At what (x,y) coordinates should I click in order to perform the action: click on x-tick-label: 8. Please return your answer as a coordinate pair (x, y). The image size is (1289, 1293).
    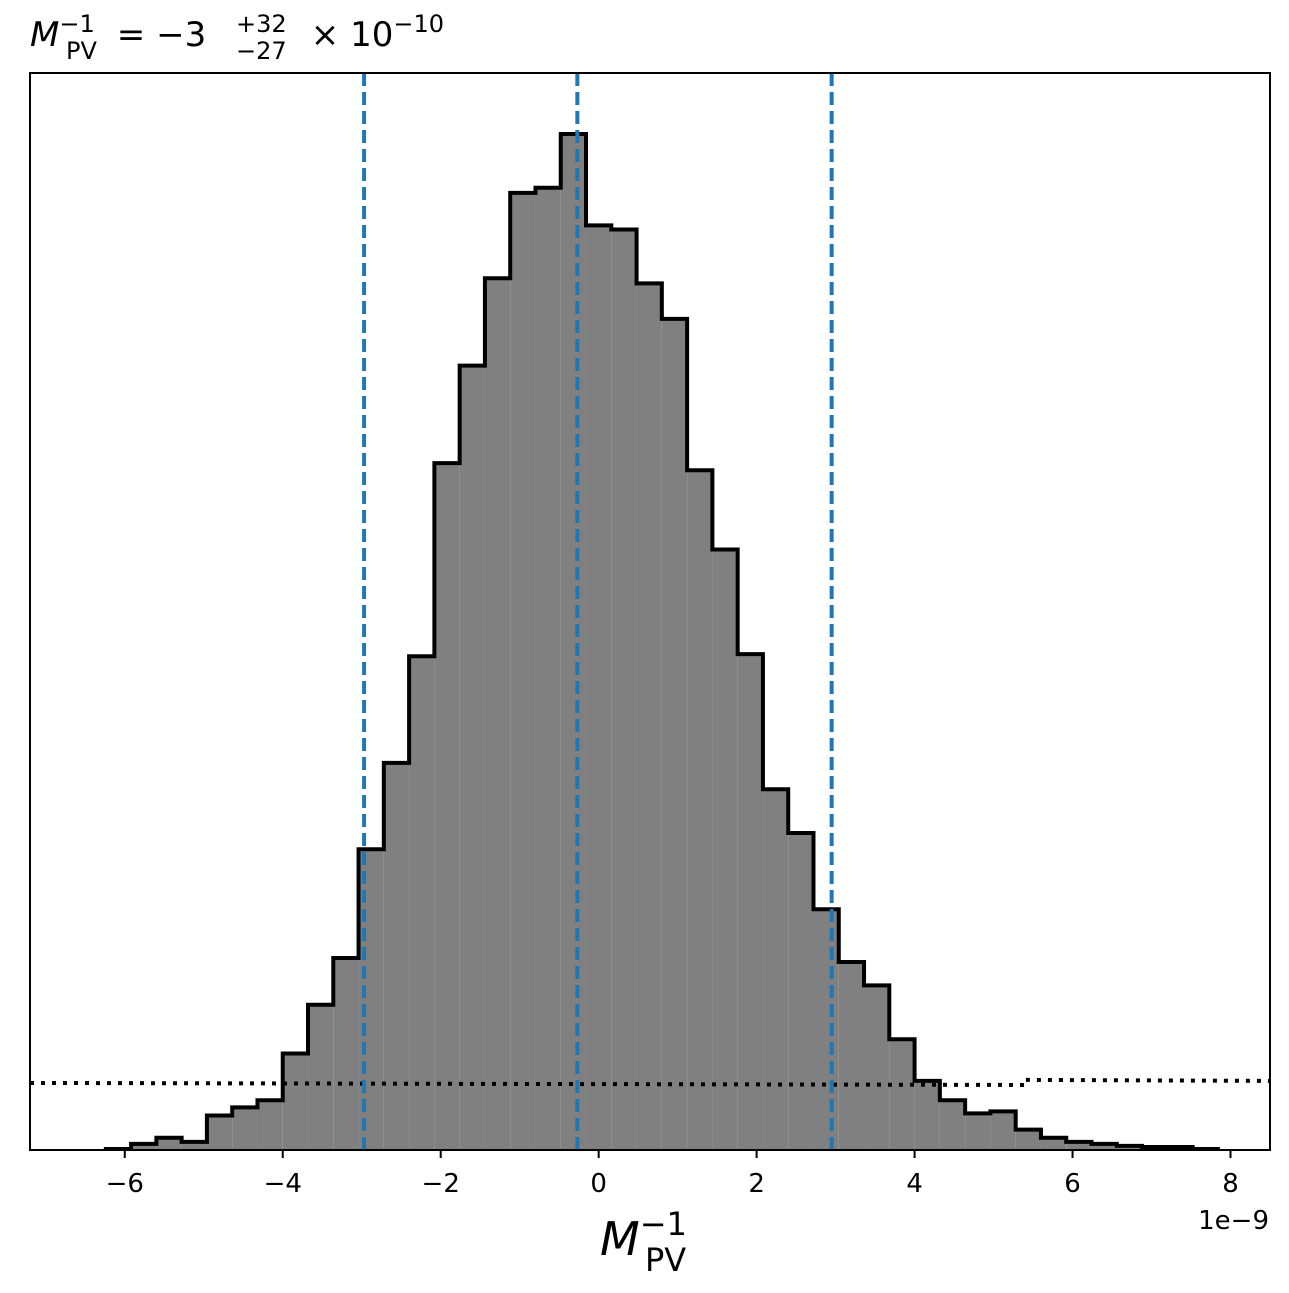
    Looking at the image, I should click on (1230, 1184).